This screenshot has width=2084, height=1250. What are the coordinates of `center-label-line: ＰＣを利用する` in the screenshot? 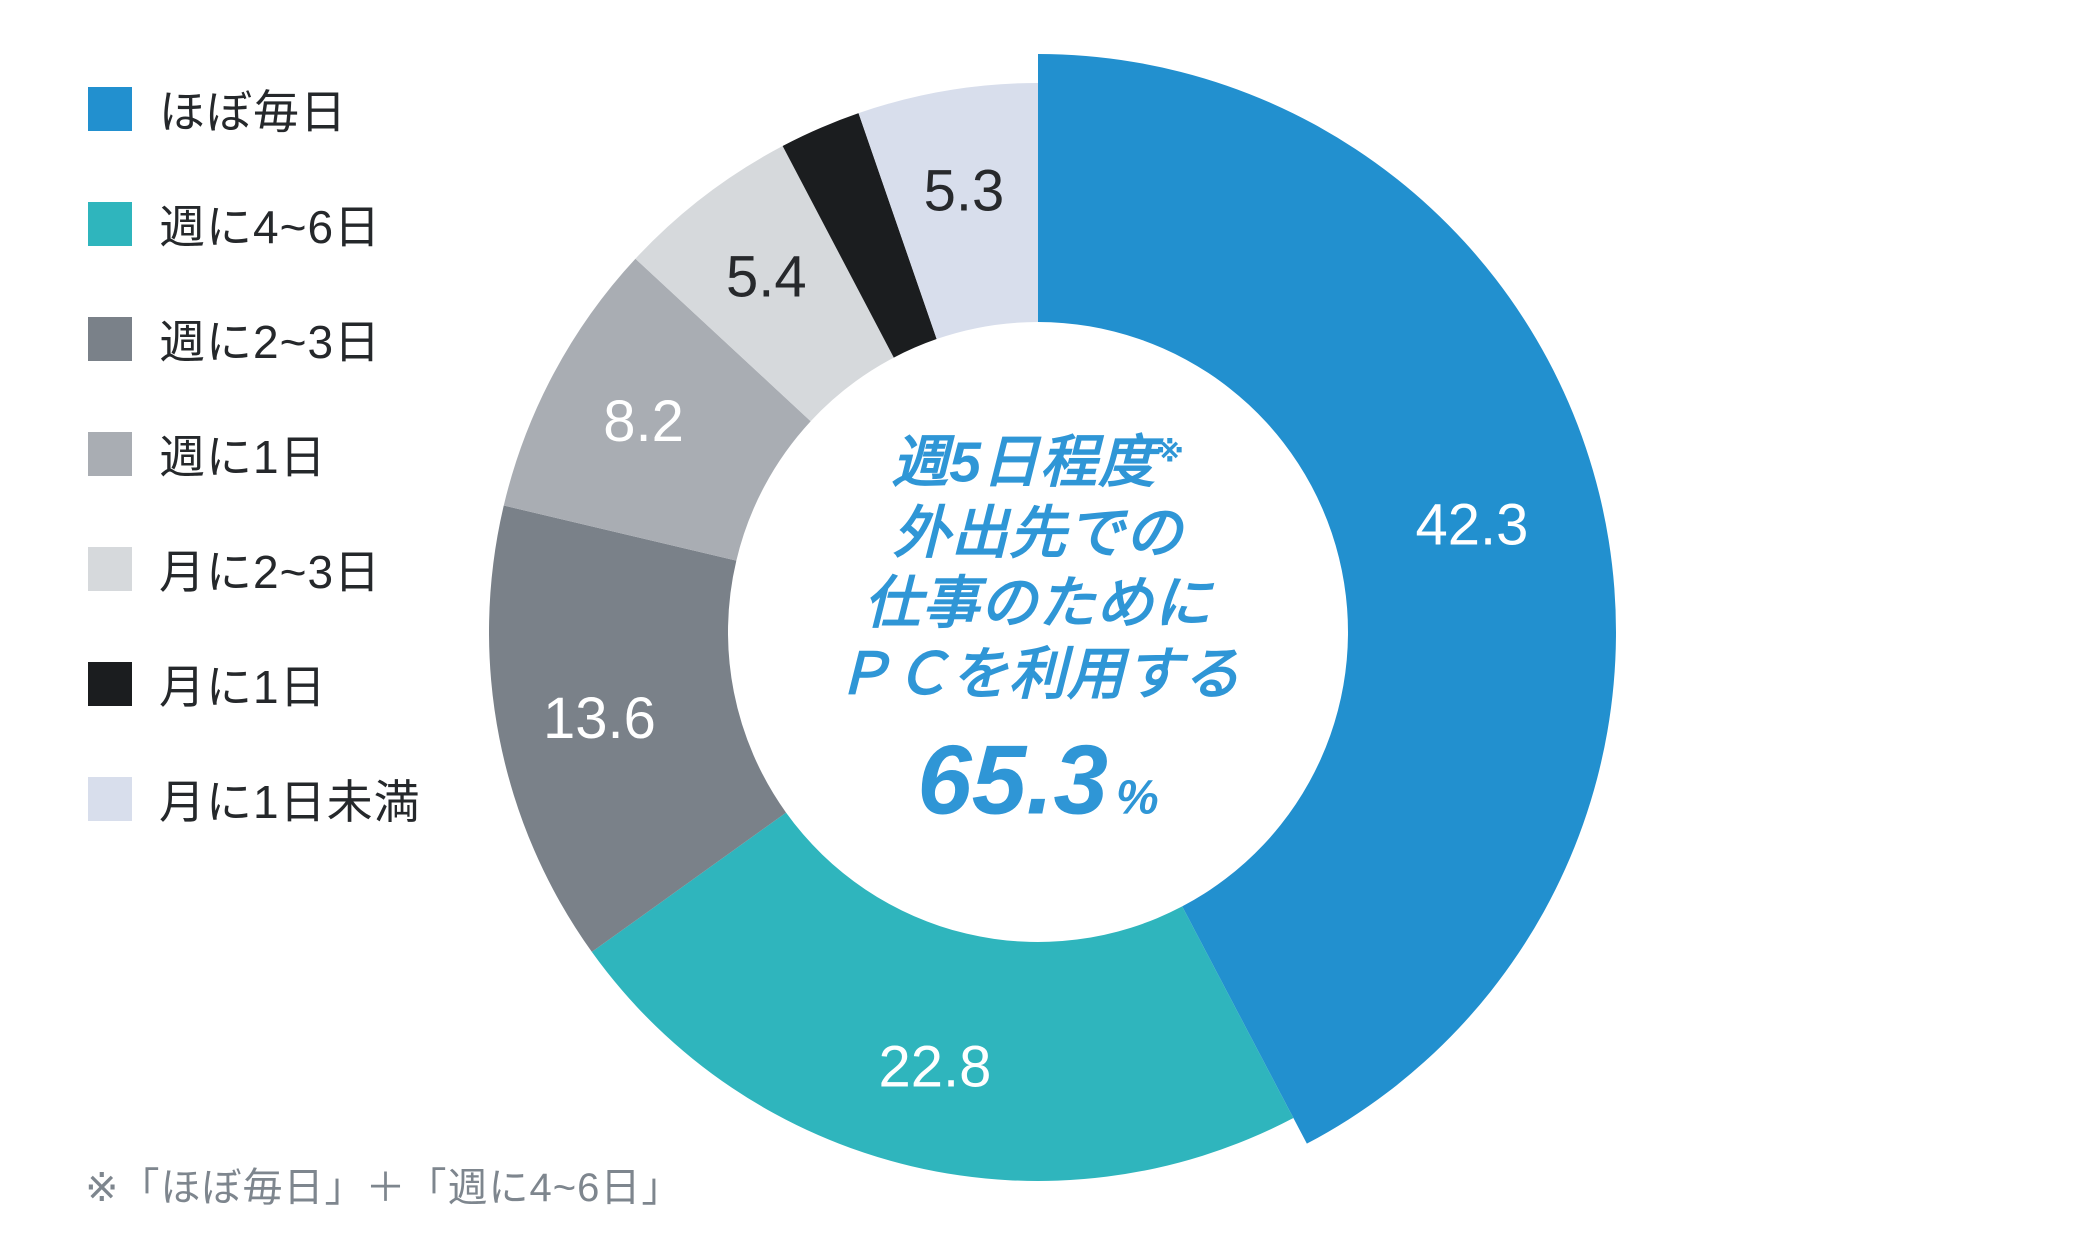 It's located at (1038, 674).